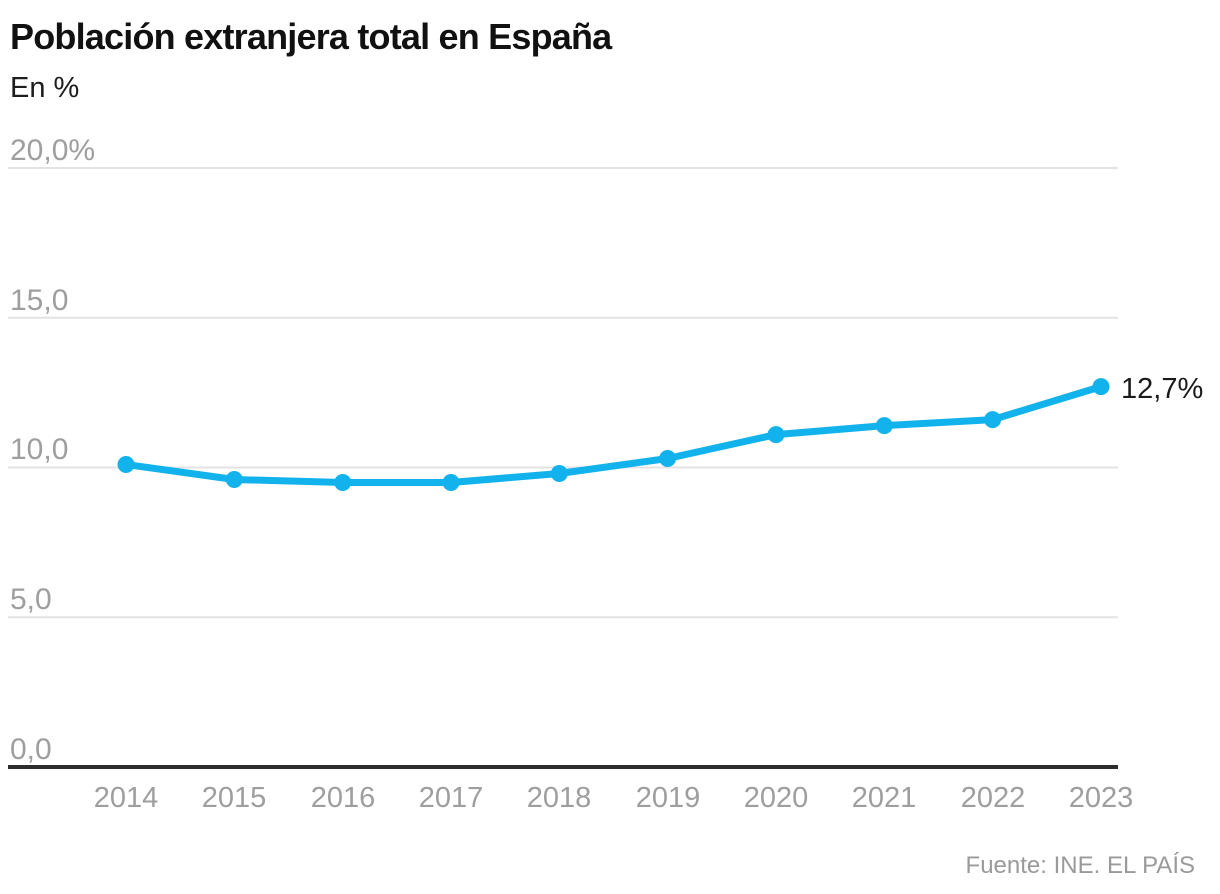 Image resolution: width=1220 pixels, height=894 pixels. I want to click on x-tick-label: 2021, so click(884, 798).